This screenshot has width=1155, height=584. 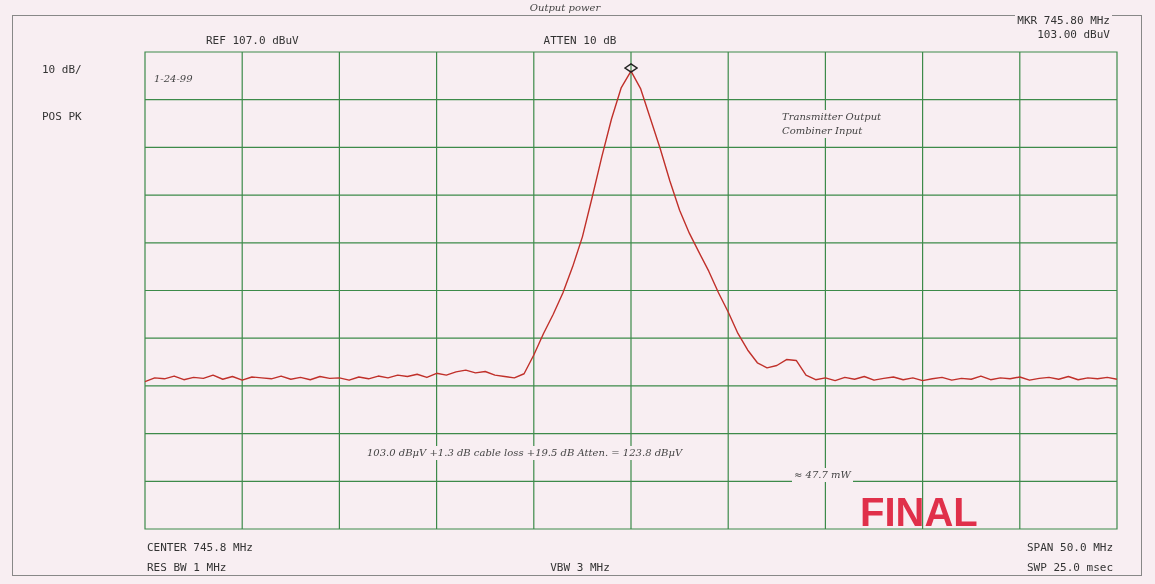 I want to click on text: MKR 745.80 MHz 103.00 dBuV, so click(x=1063, y=28).